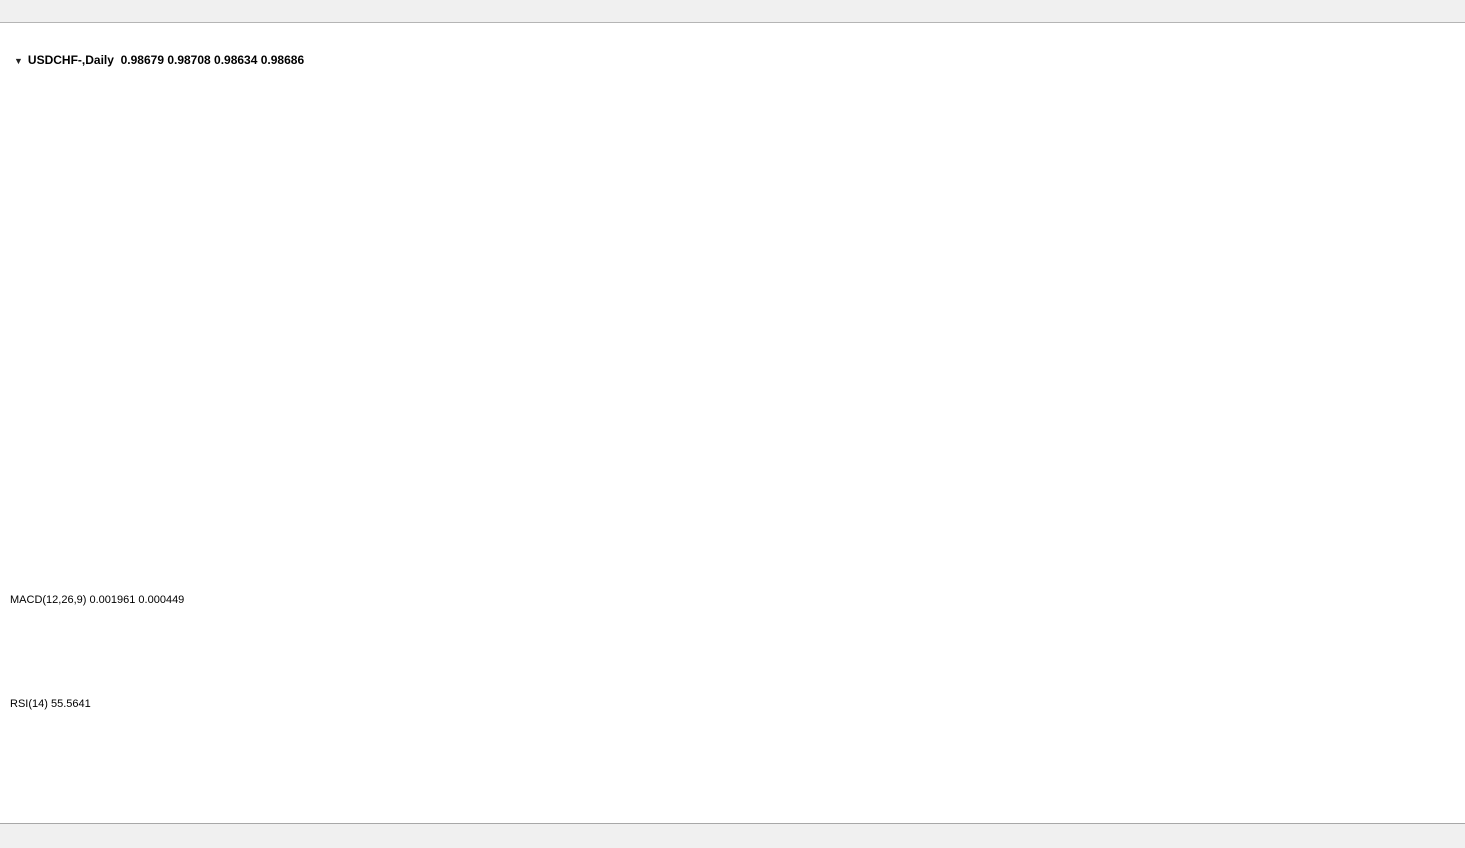 The height and width of the screenshot is (848, 1465). Describe the element at coordinates (732, 835) in the screenshot. I see `symbol-tab-bar` at that location.